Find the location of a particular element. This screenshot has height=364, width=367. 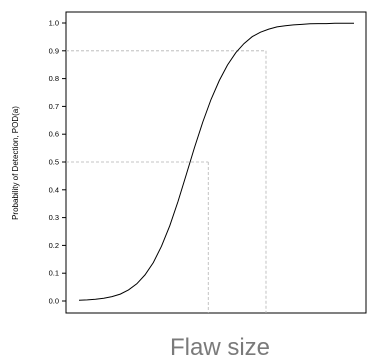

y-tick-label: 0.3 is located at coordinates (54, 217).